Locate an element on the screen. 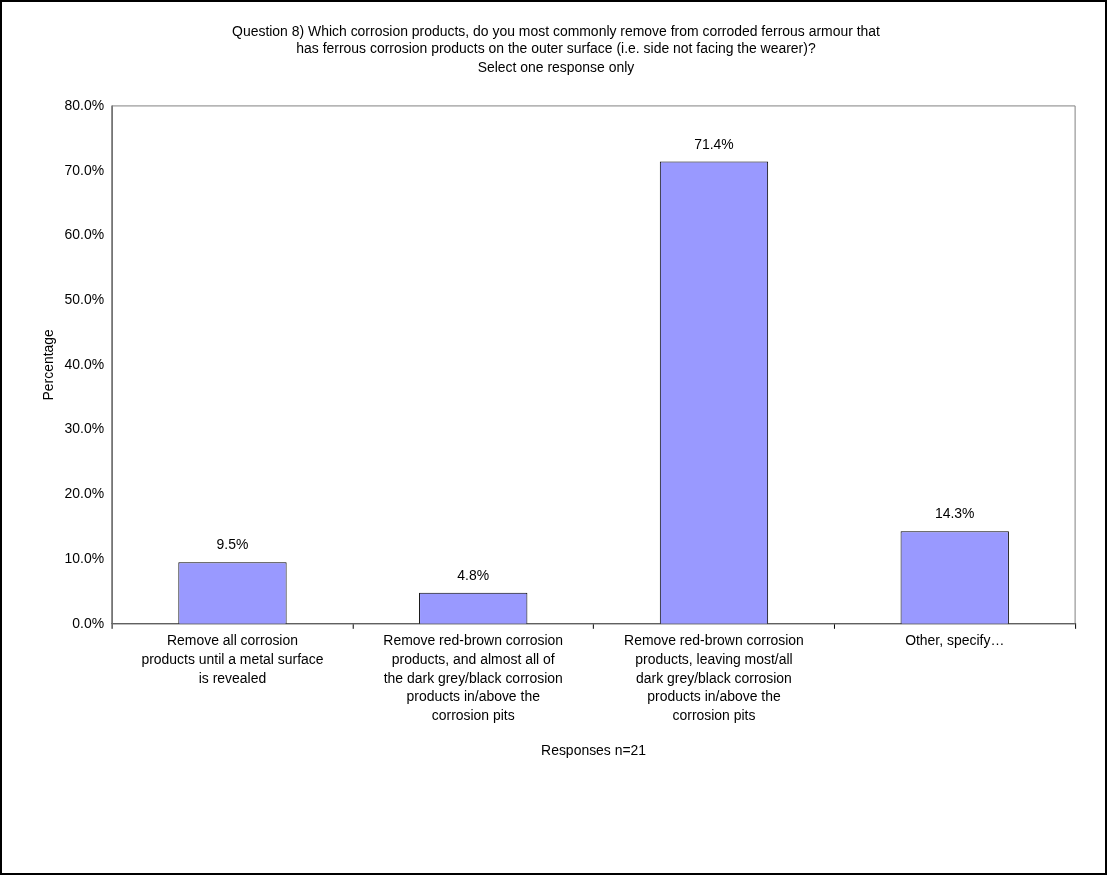 The width and height of the screenshot is (1107, 875). data-label: 71.4% is located at coordinates (714, 143).